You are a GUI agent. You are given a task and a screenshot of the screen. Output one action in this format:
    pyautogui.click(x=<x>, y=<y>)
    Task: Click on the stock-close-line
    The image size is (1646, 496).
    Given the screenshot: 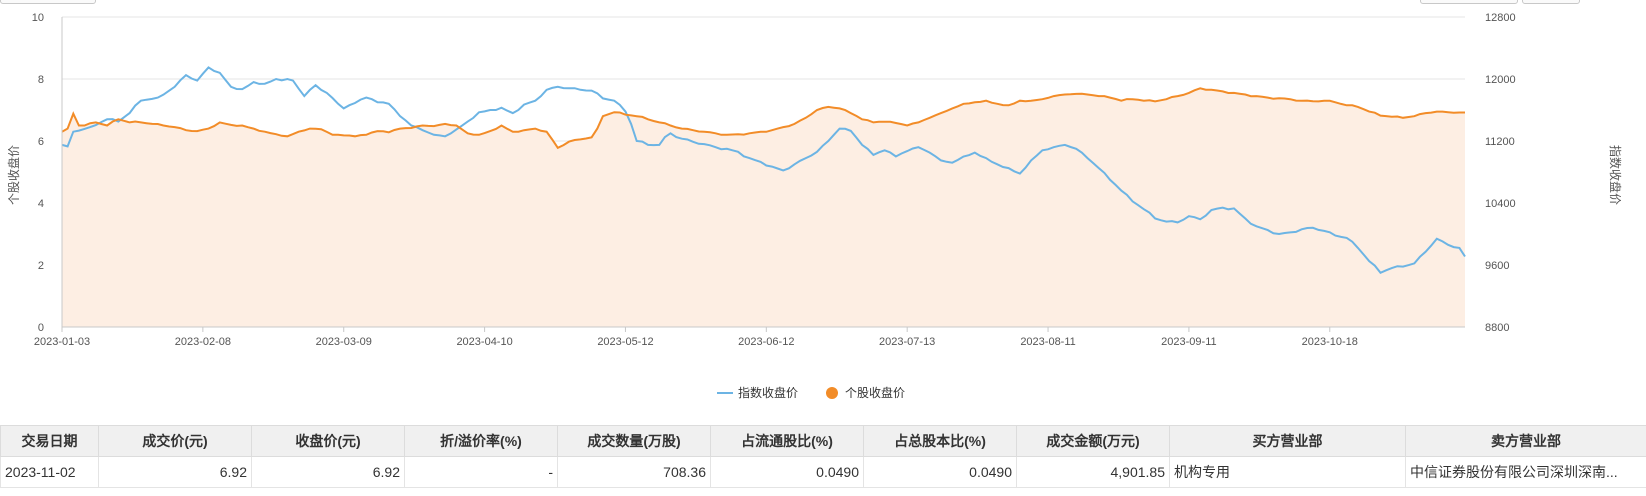 What is the action you would take?
    pyautogui.click(x=763, y=118)
    